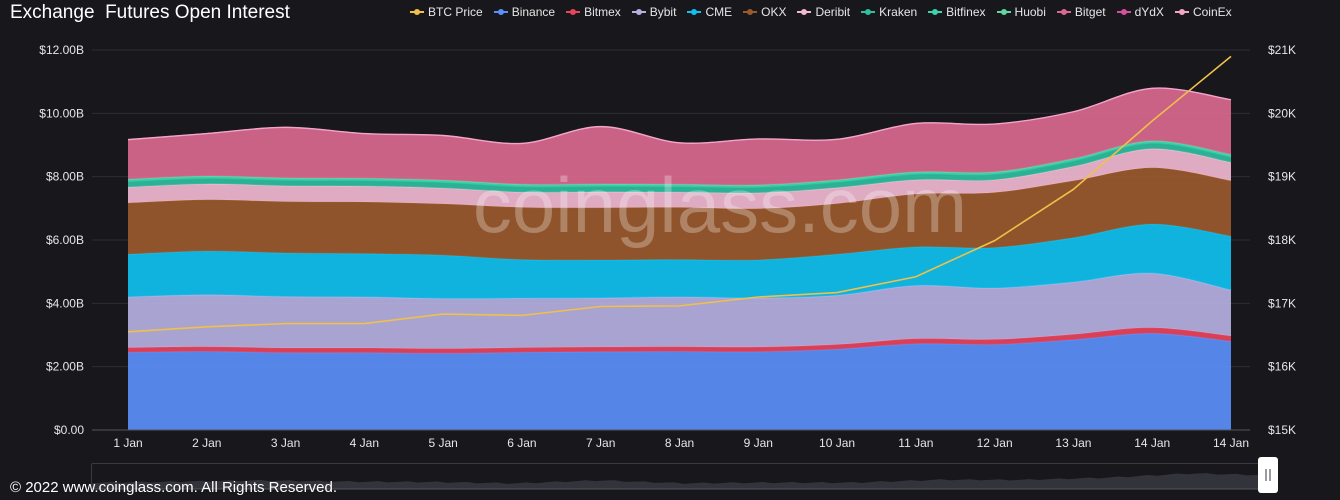  I want to click on legend-item-coinex: CoinEx, so click(1203, 12).